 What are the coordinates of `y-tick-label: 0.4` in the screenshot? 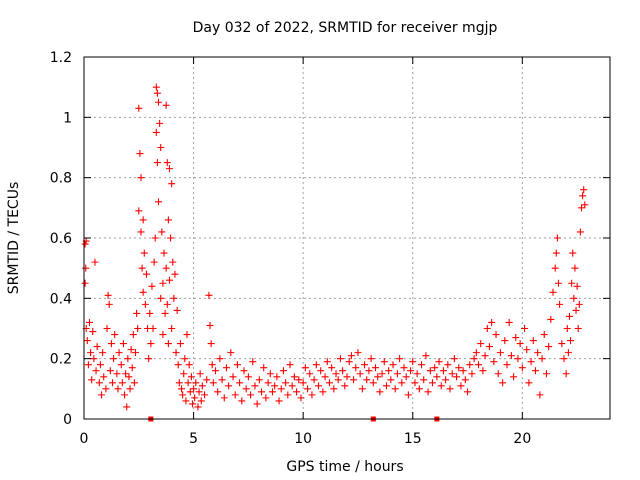 It's located at (61, 299).